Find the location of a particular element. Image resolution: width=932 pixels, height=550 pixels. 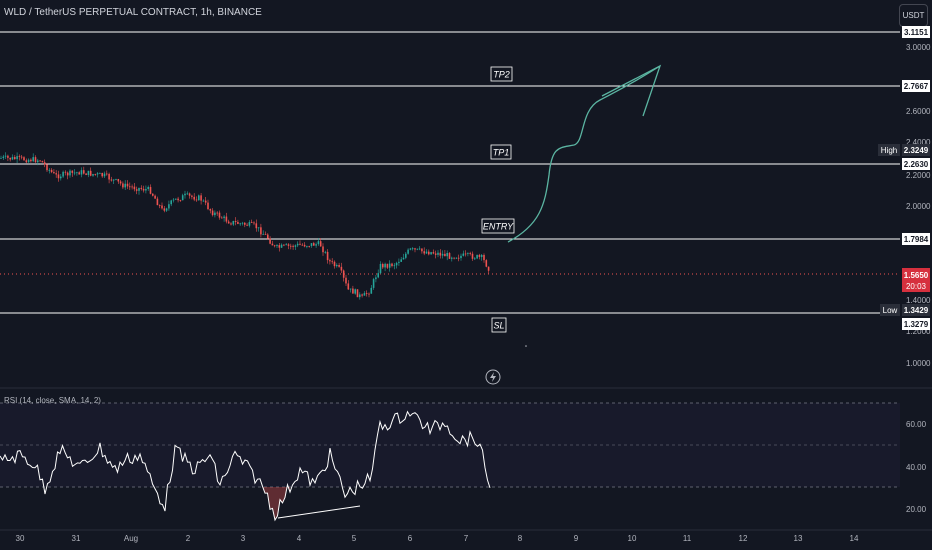

tp1-label-box: TP1 is located at coordinates (501, 152).